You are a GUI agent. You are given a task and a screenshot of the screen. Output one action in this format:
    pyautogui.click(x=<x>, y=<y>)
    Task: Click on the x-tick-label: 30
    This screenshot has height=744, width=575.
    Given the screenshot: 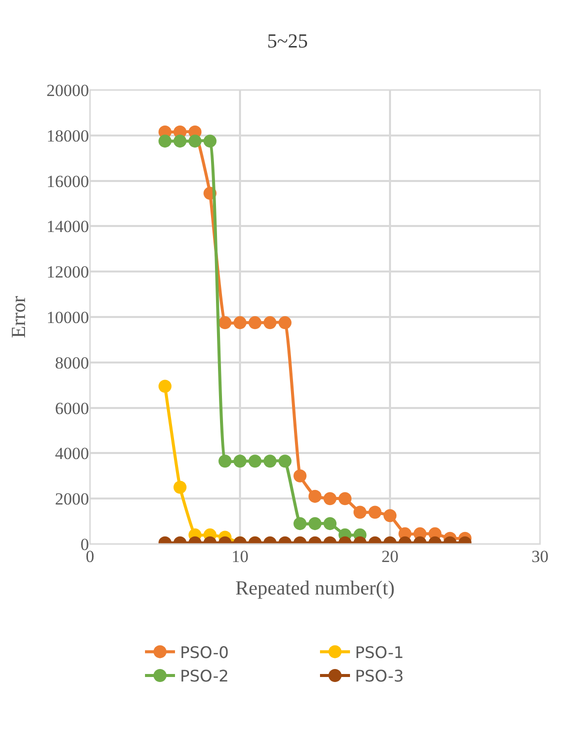 What is the action you would take?
    pyautogui.click(x=540, y=556)
    